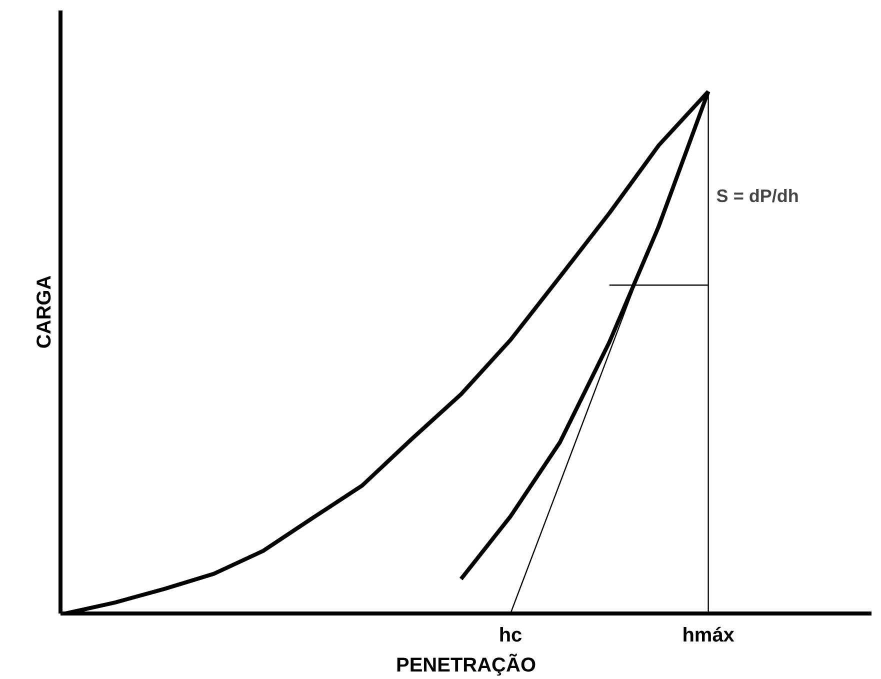  What do you see at coordinates (757, 196) in the screenshot?
I see `annotation: S = dP/dh` at bounding box center [757, 196].